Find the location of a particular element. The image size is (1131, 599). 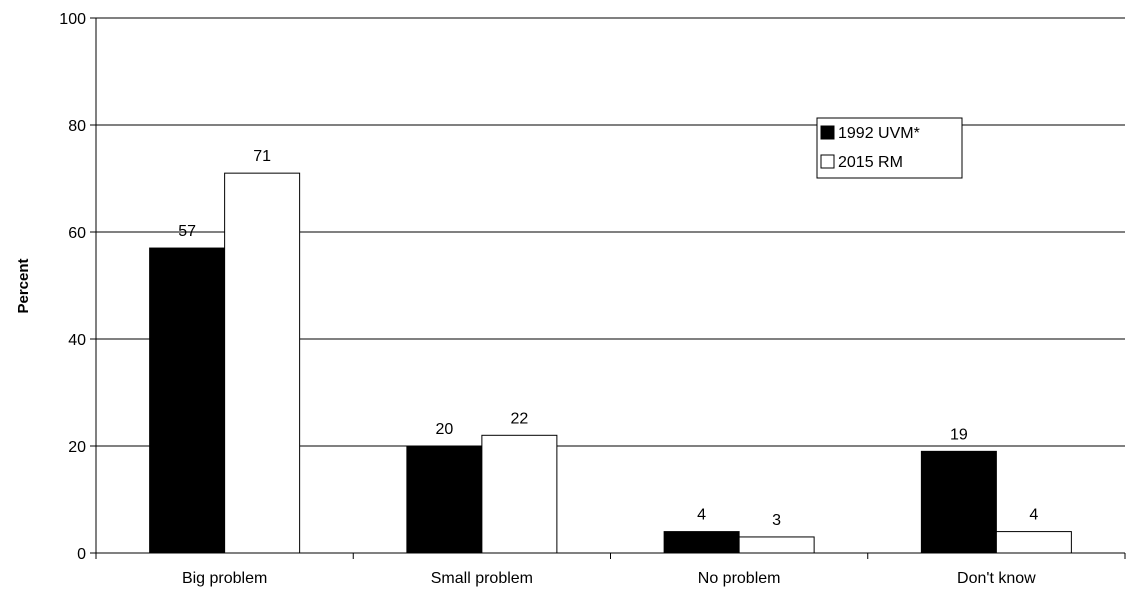

data-label: 20 is located at coordinates (444, 429).